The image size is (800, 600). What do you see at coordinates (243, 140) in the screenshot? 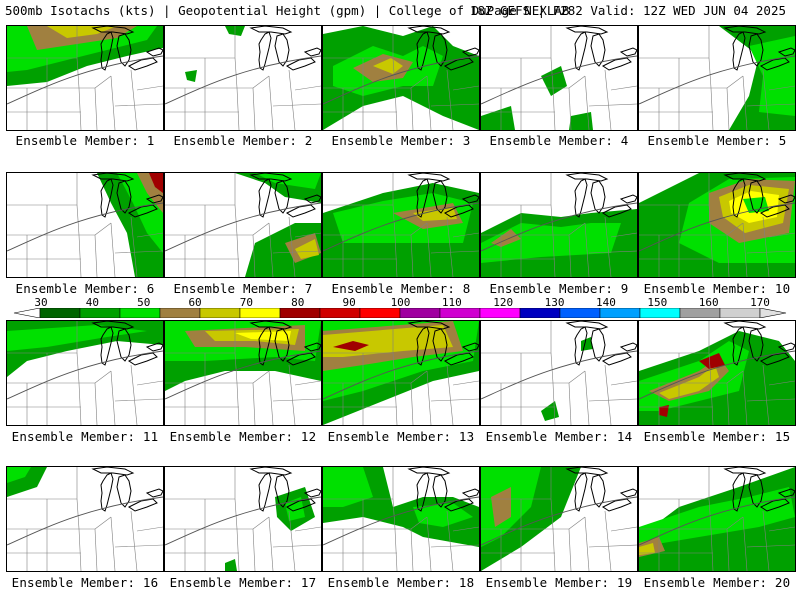
I see `member-caption: Ensemble Member: 2` at bounding box center [243, 140].